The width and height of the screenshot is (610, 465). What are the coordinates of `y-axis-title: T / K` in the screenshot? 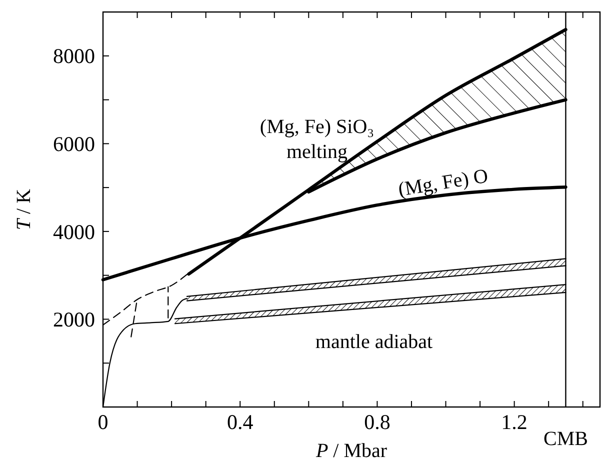 It's located at (24, 209).